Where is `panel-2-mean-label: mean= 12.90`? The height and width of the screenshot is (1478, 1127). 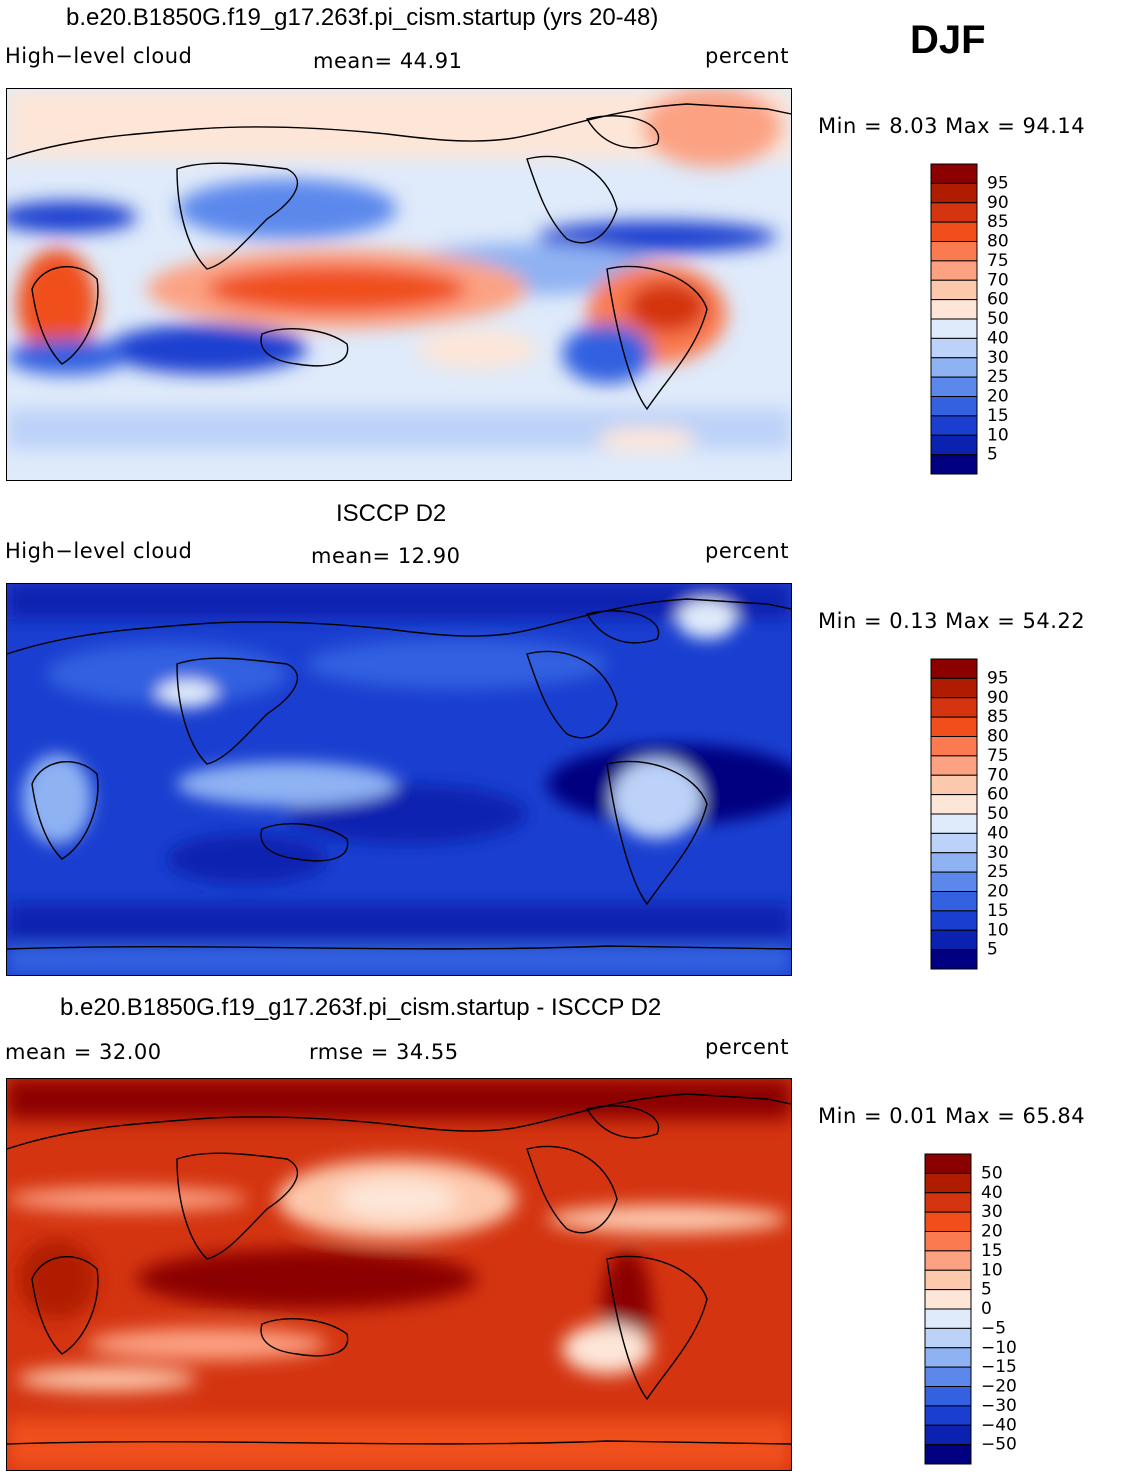
panel-2-mean-label: mean= 12.90 is located at coordinates (386, 556).